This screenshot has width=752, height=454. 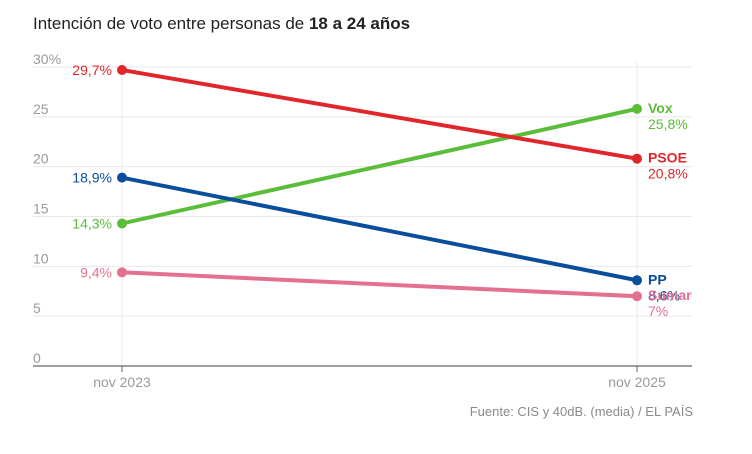 I want to click on value-label-pp-end: 8,6%, so click(x=664, y=295).